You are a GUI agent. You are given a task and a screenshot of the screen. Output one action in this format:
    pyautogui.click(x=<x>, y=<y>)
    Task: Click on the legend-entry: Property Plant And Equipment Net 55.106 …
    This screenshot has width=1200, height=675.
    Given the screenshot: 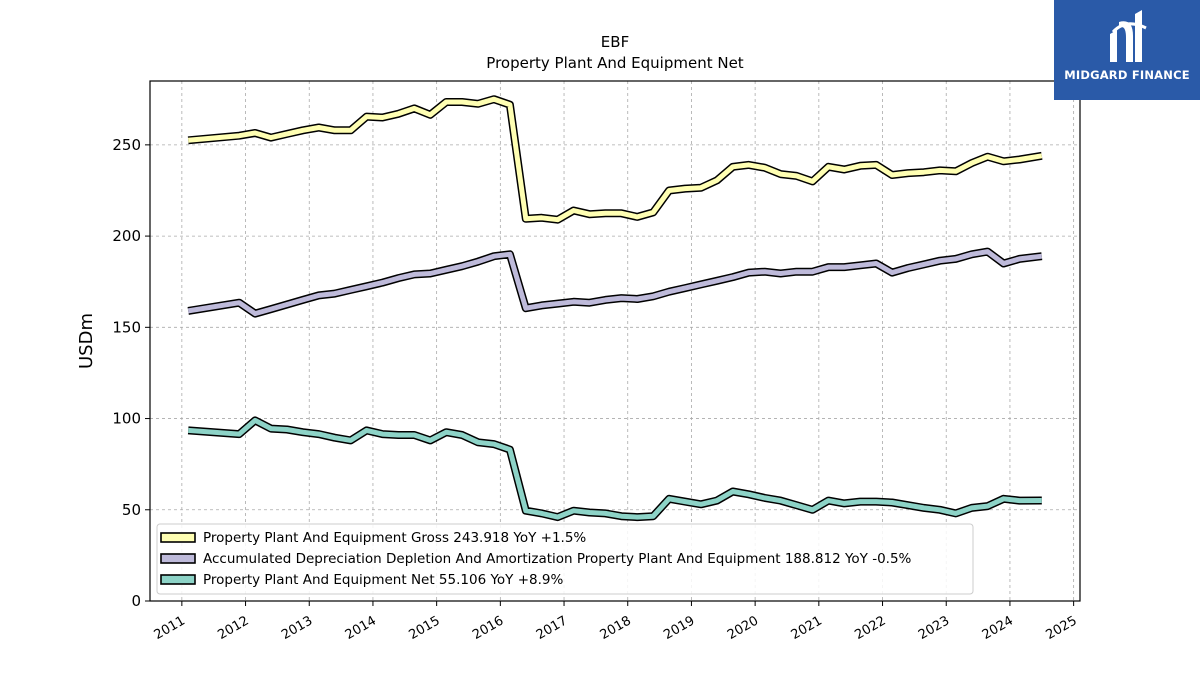 What is the action you would take?
    pyautogui.click(x=383, y=580)
    